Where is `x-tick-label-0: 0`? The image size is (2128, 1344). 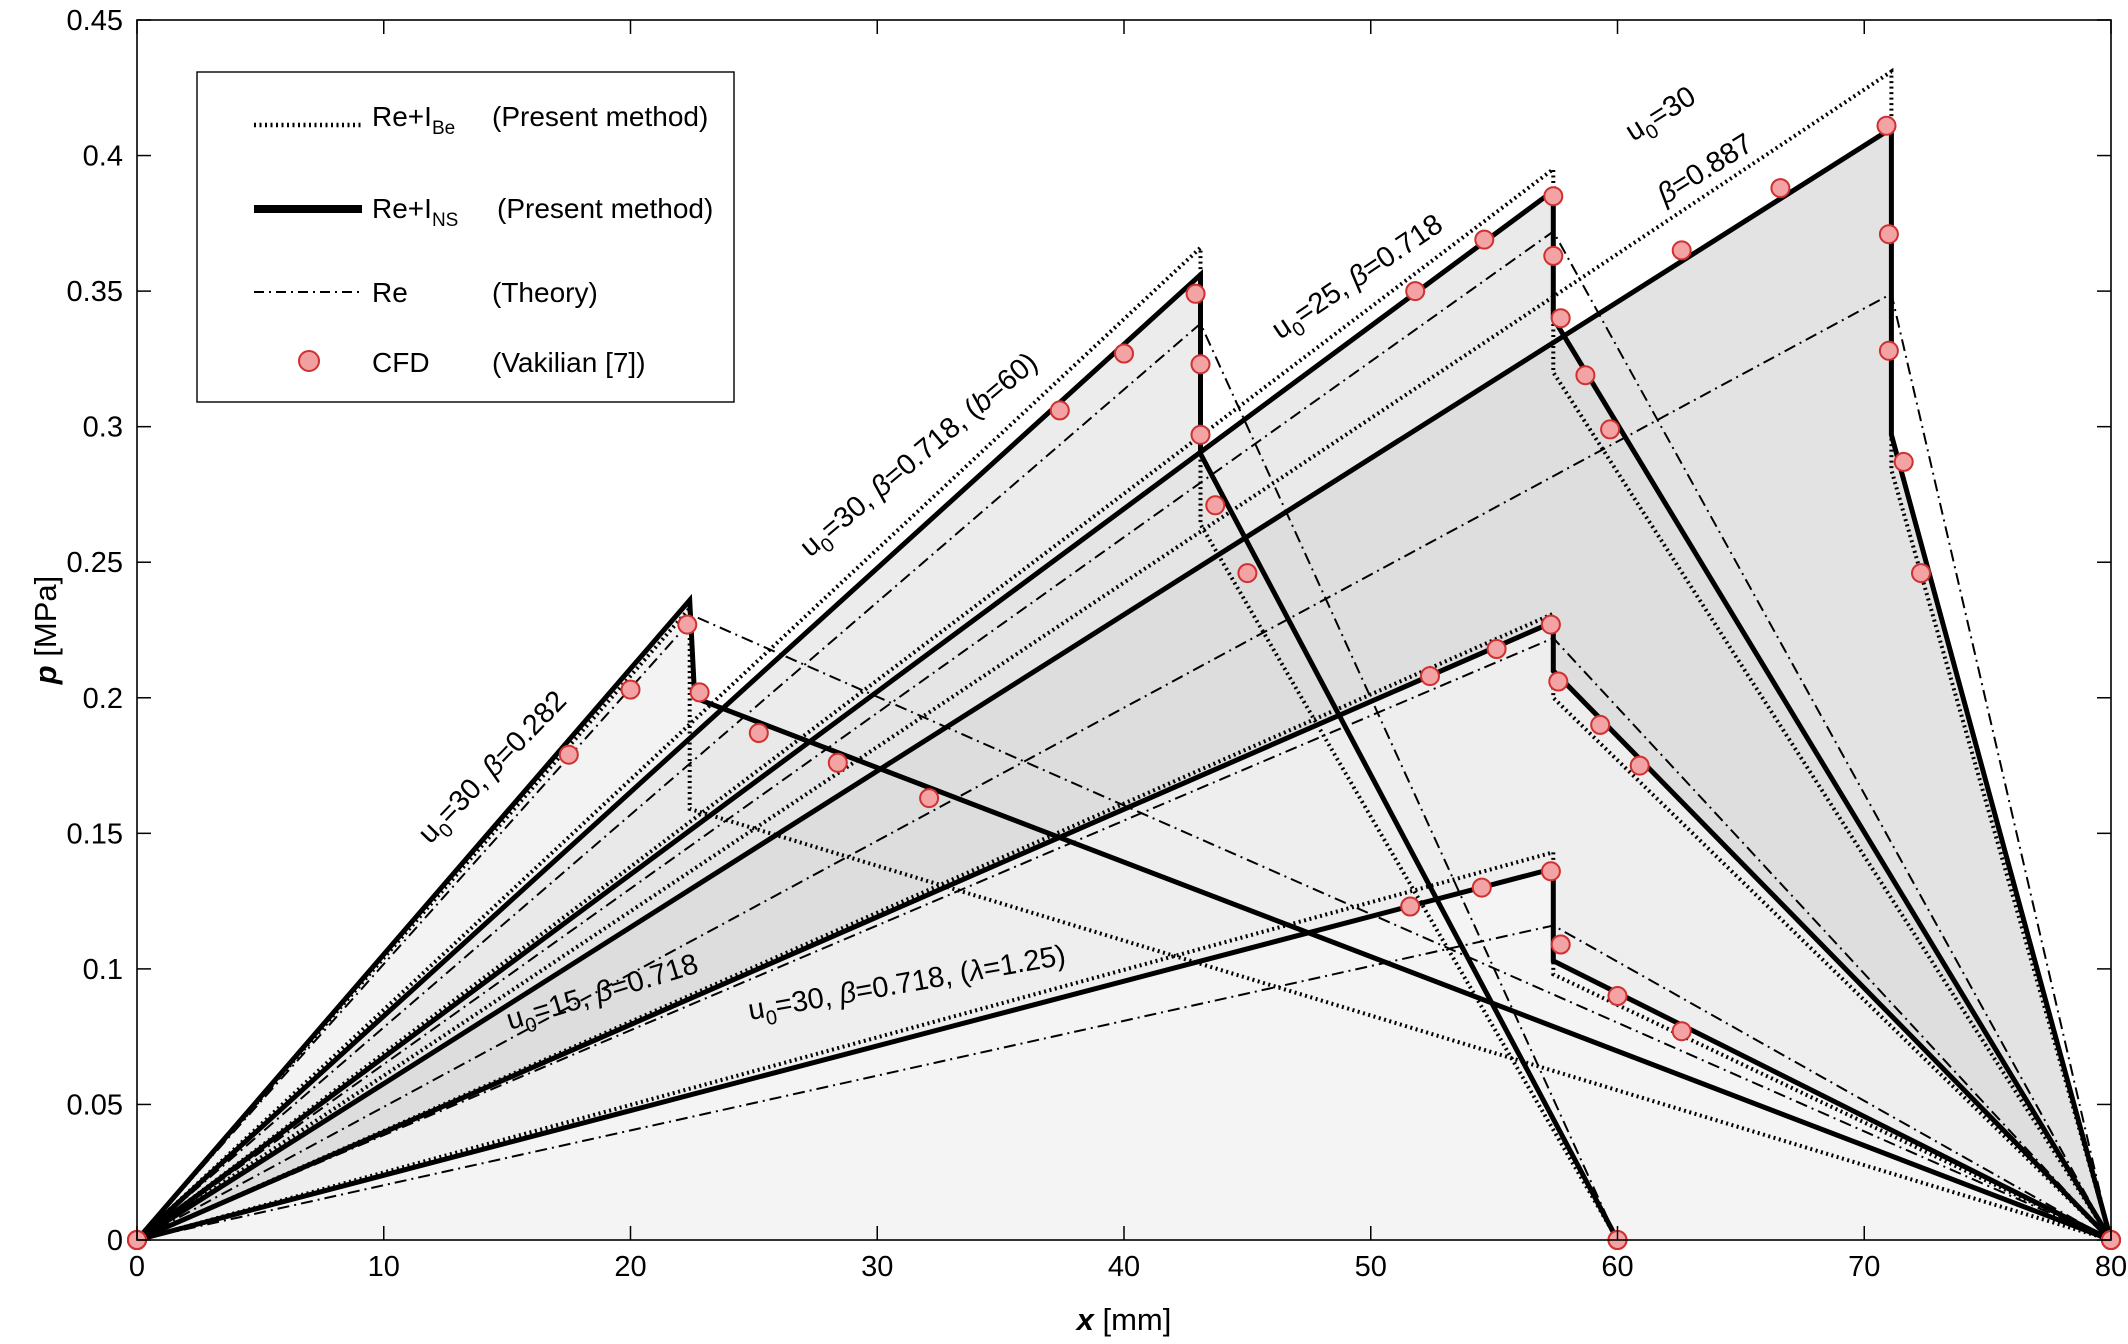 x-tick-label-0: 0 is located at coordinates (137, 1267).